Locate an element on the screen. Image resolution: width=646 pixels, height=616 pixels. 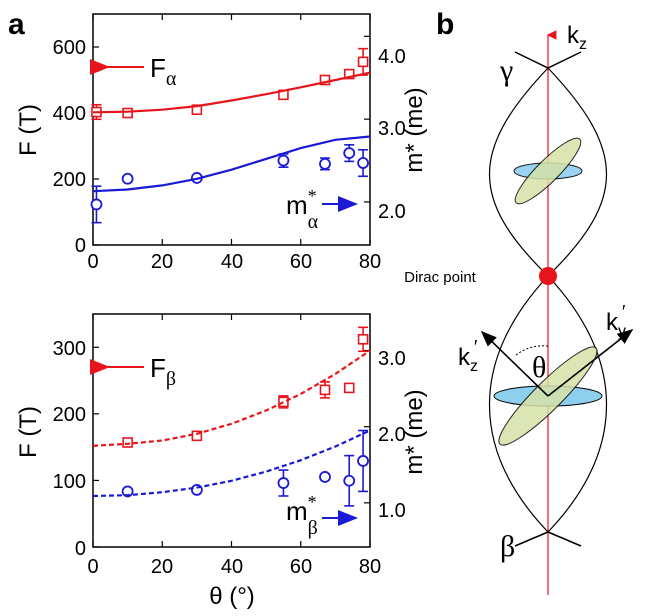
ky-prime-axis is located at coordinates (590, 363).